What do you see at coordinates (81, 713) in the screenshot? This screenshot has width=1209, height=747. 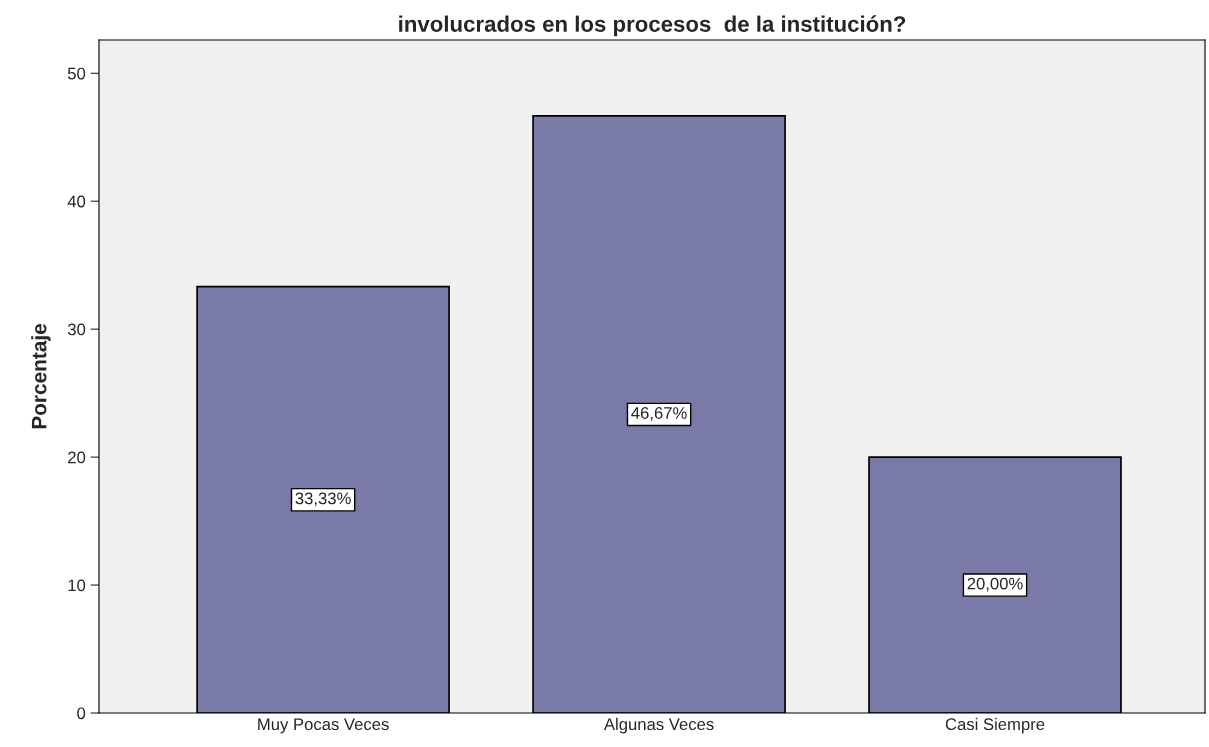 I see `y-tick-label: 0` at bounding box center [81, 713].